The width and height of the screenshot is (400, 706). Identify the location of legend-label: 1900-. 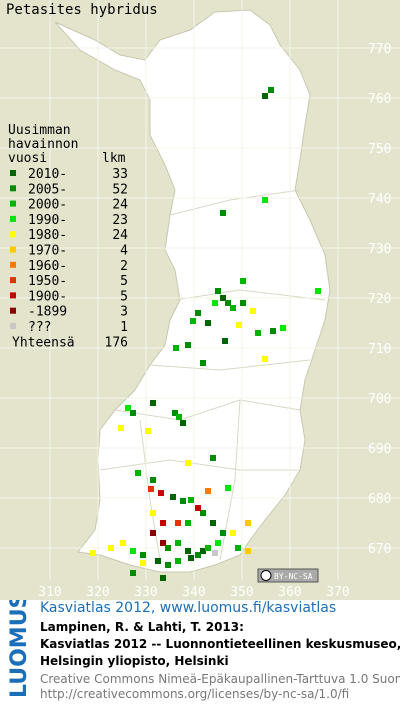
(47, 296).